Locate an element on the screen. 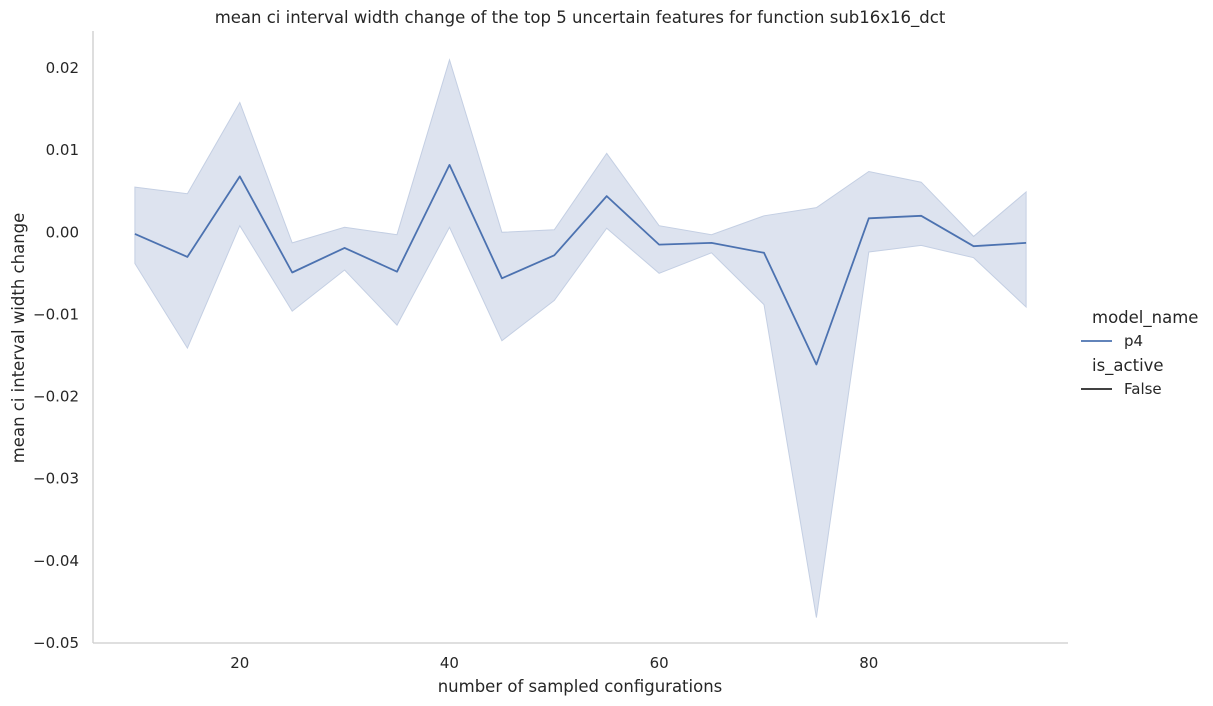  x-tick-label: 40 is located at coordinates (449, 663).